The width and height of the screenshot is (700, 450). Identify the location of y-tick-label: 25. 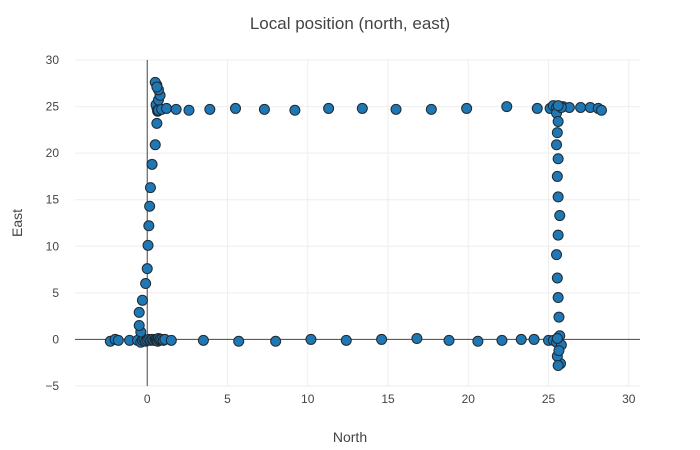
(53, 107).